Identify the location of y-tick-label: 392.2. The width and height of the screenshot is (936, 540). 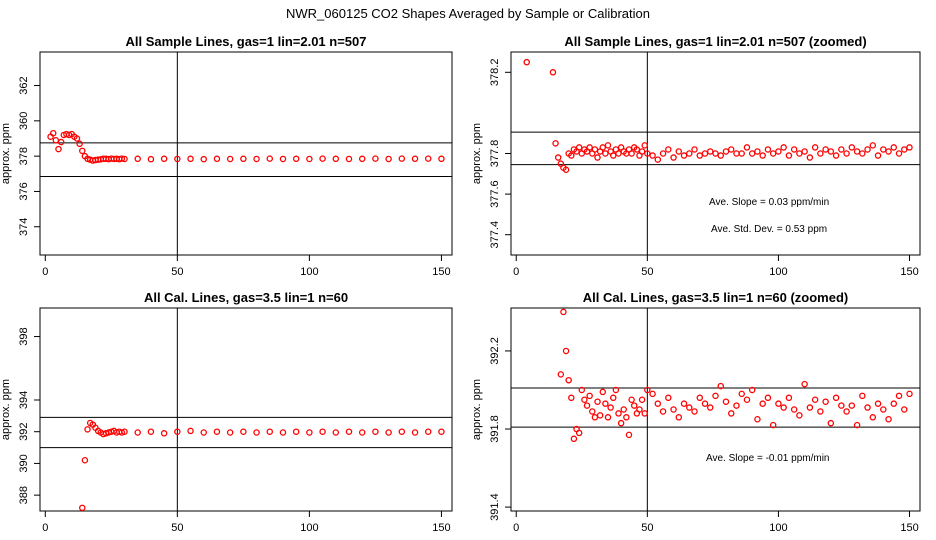
(495, 351).